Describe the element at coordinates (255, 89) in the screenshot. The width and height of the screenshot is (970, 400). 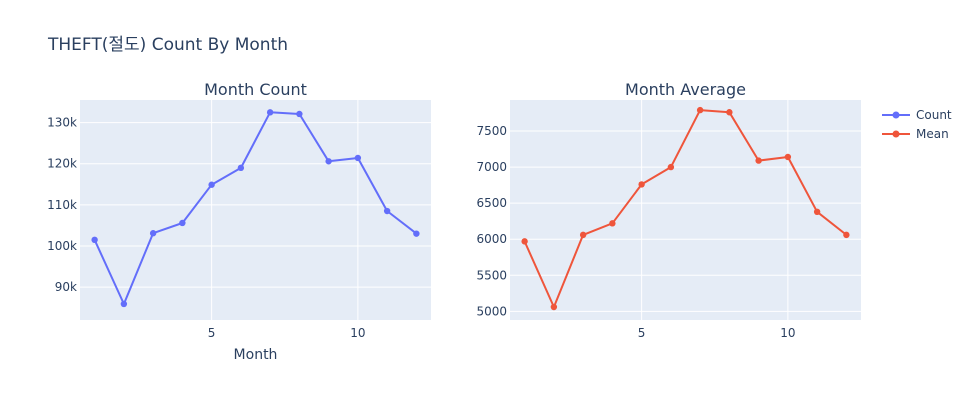
I see `subplot-title: Month Count` at that location.